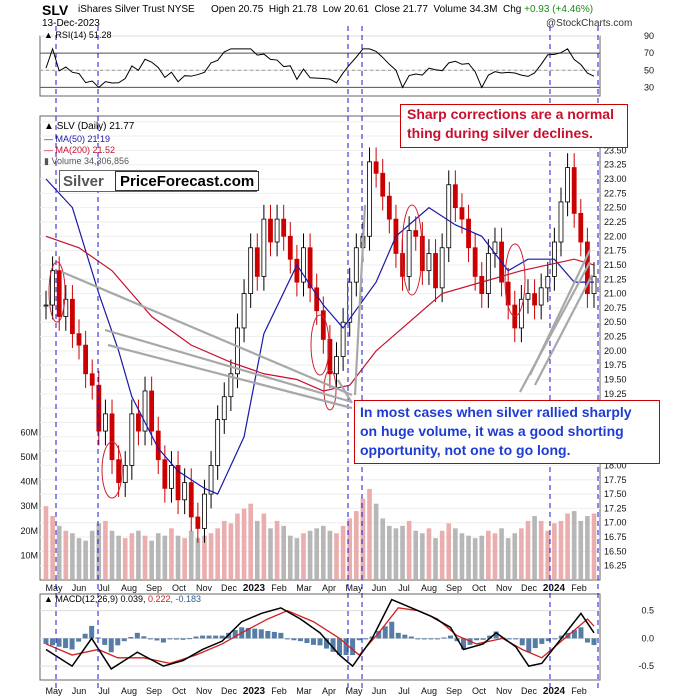 The height and width of the screenshot is (700, 700). Describe the element at coordinates (254, 691) in the screenshot. I see `macd-x-tick-label: 2023` at that location.